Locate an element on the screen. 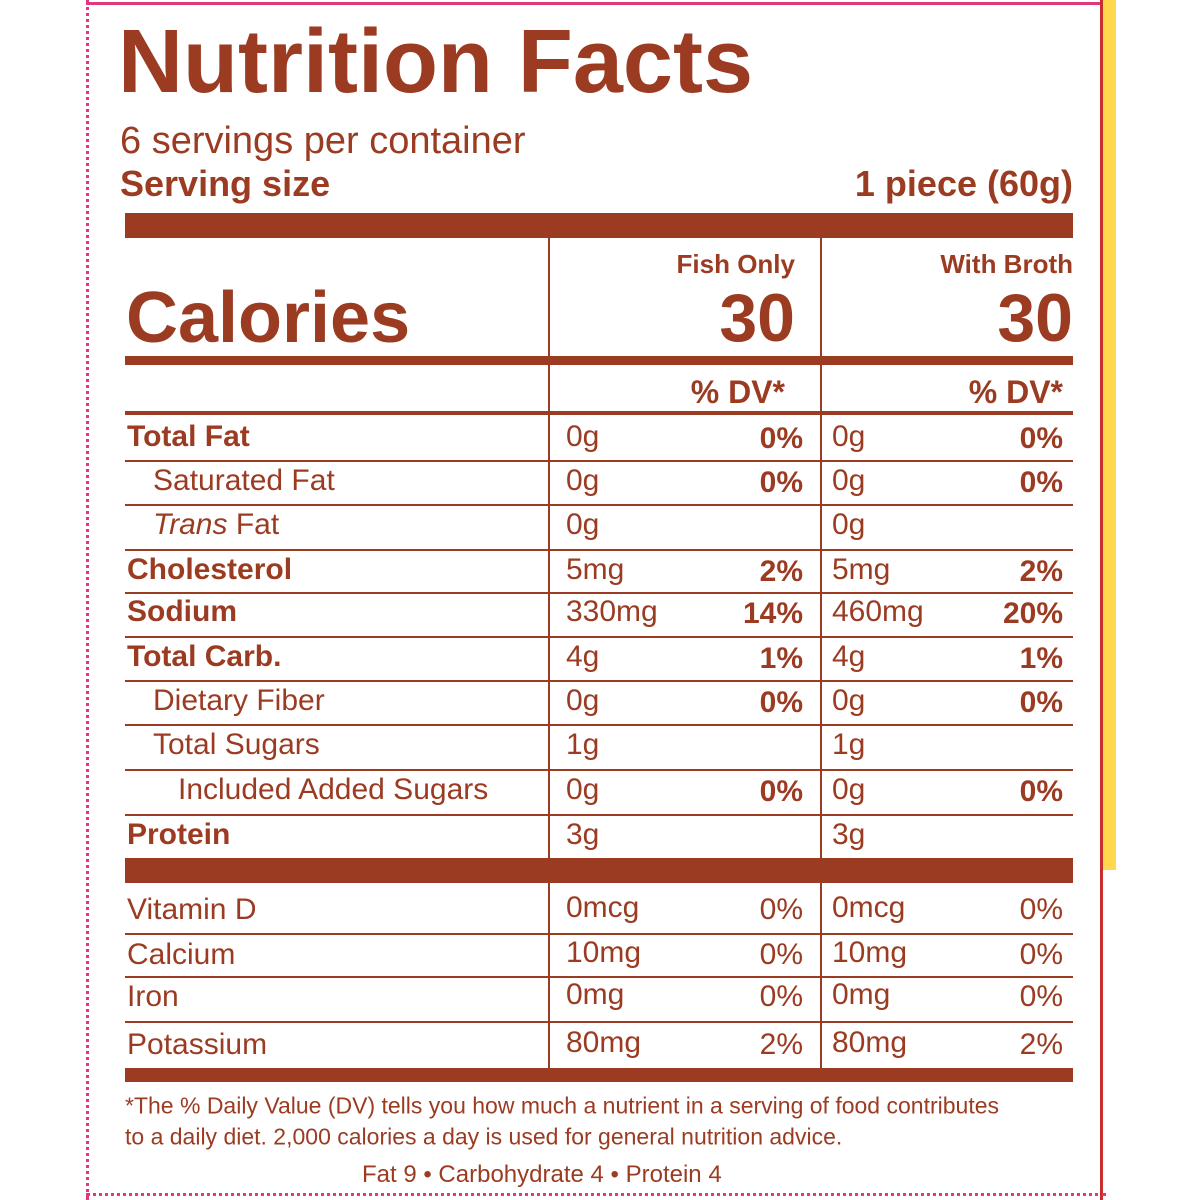 Image resolution: width=1200 pixels, height=1200 pixels. daily-value: 14% is located at coordinates (772, 613).